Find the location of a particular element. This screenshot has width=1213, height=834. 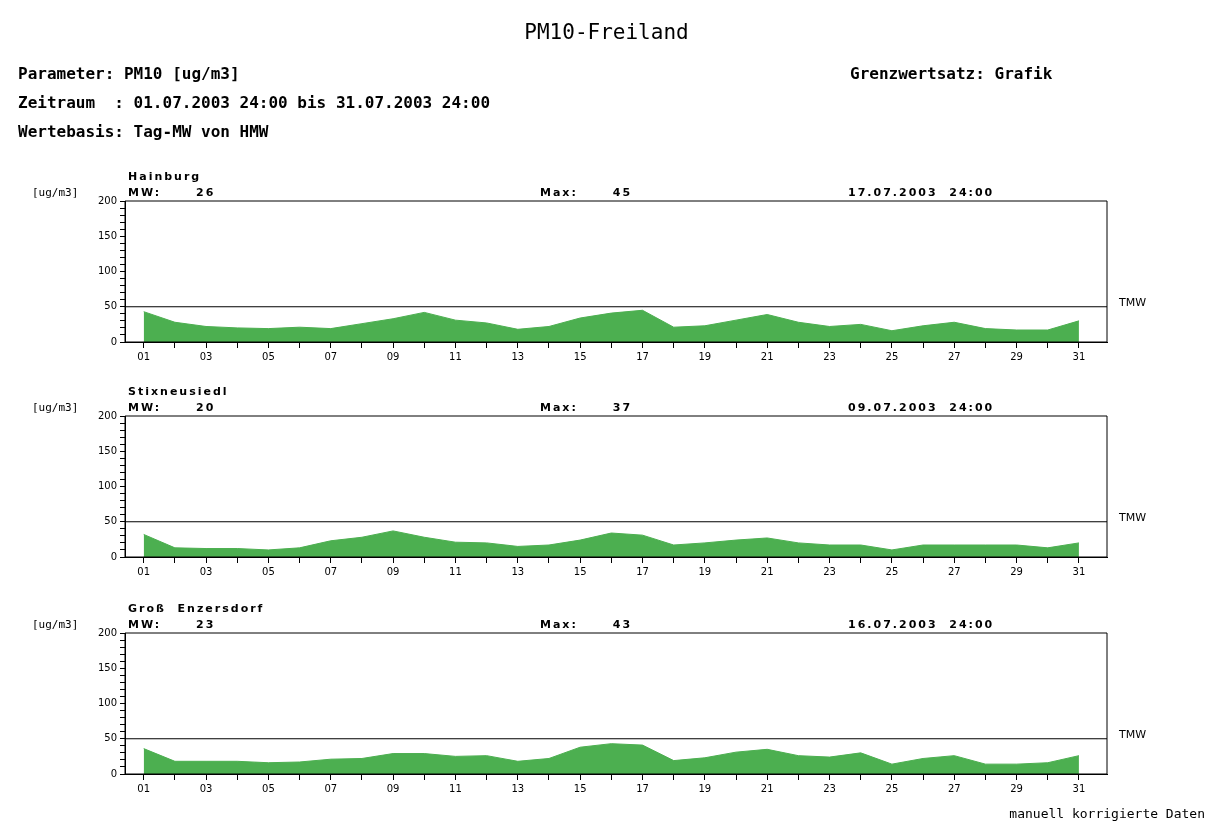

chart-title: Groß Enzersdorf is located at coordinates (196, 608).